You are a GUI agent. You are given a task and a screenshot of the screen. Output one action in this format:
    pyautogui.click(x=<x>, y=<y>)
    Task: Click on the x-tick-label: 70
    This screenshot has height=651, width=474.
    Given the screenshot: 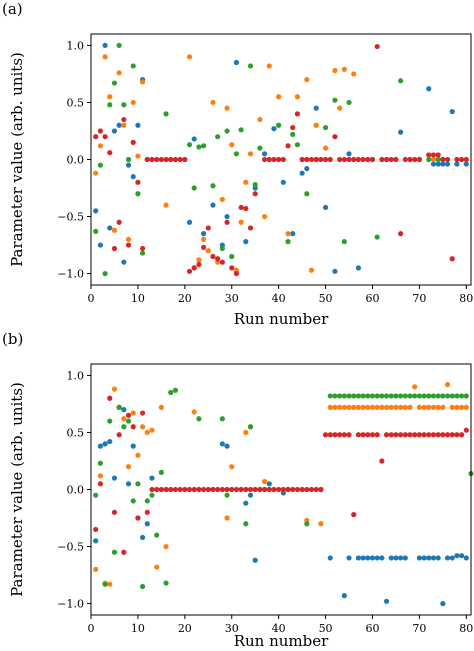 What is the action you would take?
    pyautogui.click(x=419, y=298)
    